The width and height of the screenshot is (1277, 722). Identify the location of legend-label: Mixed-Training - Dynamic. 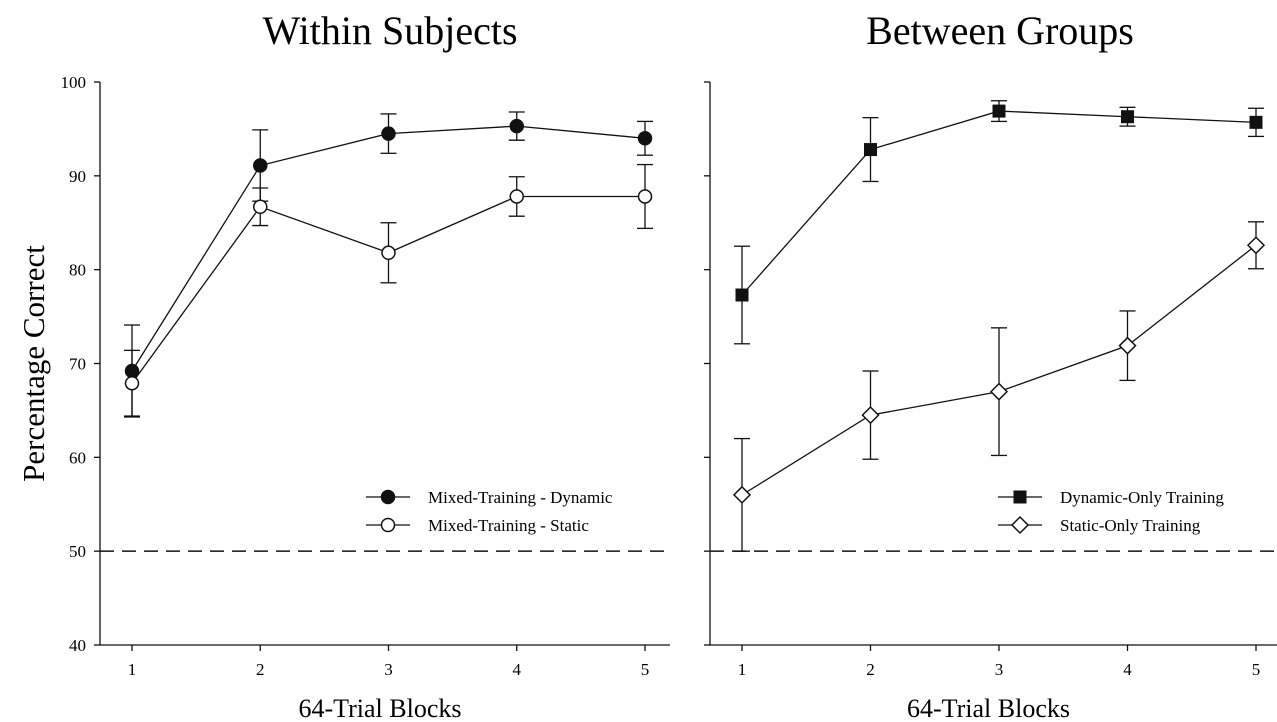
(520, 497).